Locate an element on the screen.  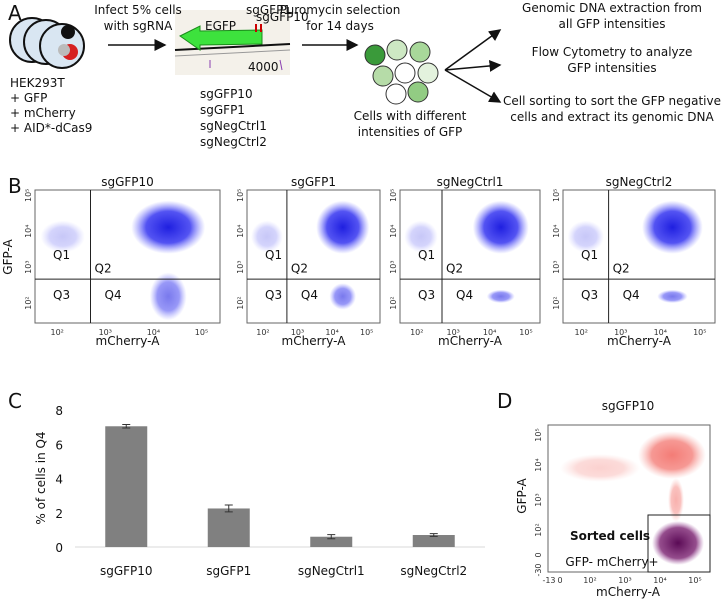
arrows is located at coordinates (473, 66).